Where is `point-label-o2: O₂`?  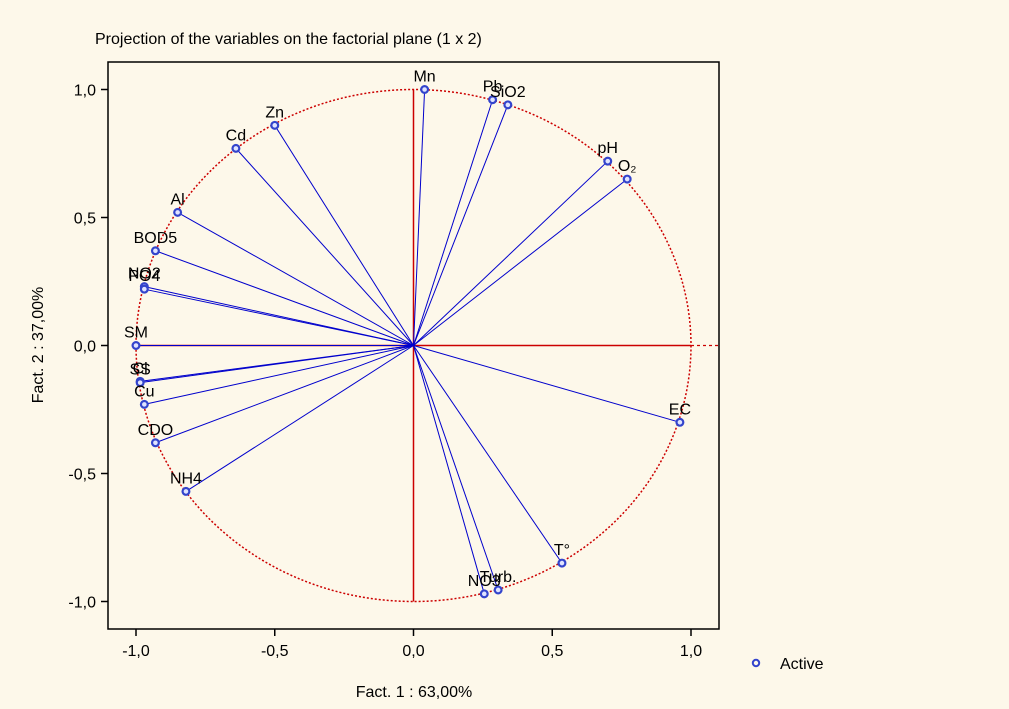
point-label-o2: O₂ is located at coordinates (627, 166).